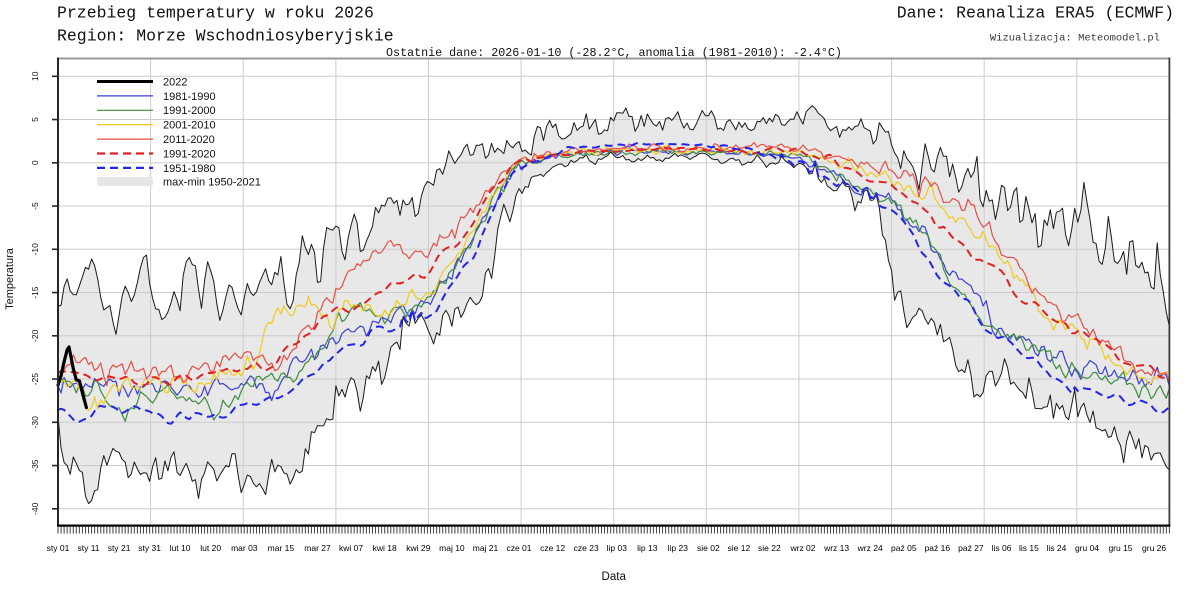  Describe the element at coordinates (769, 548) in the screenshot. I see `svg-text: sie 22` at that location.